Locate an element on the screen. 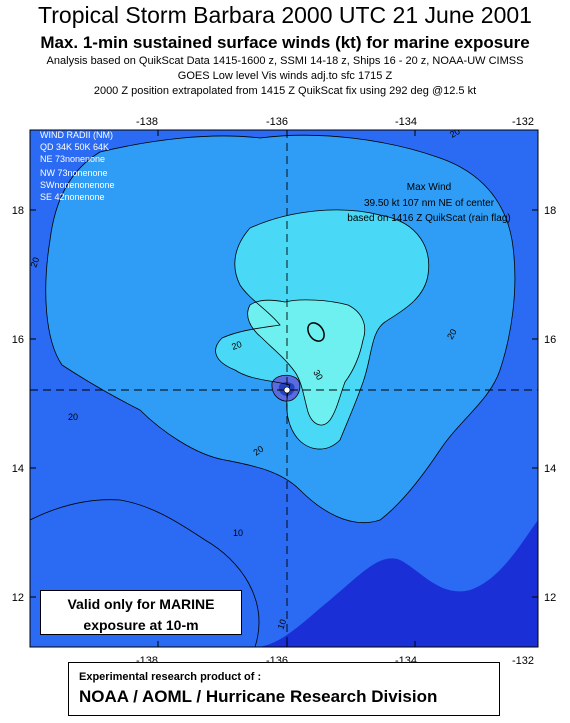 This screenshot has width=570, height=723. wind-radii-row: NW 73nonenone is located at coordinates (74, 173).